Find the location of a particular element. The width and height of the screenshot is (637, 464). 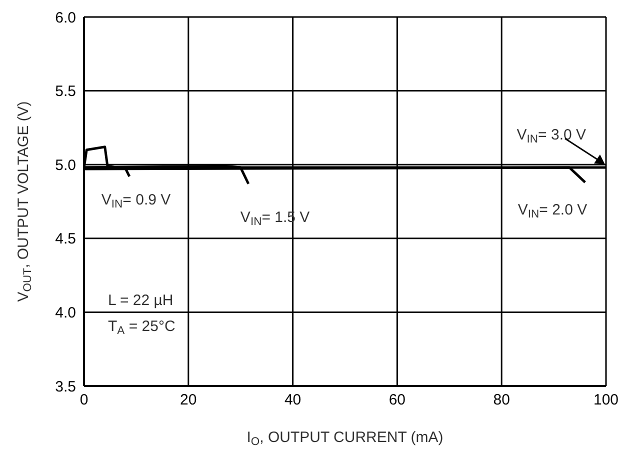

annotation: T$_{A}$ = 25°C is located at coordinates (142, 328).